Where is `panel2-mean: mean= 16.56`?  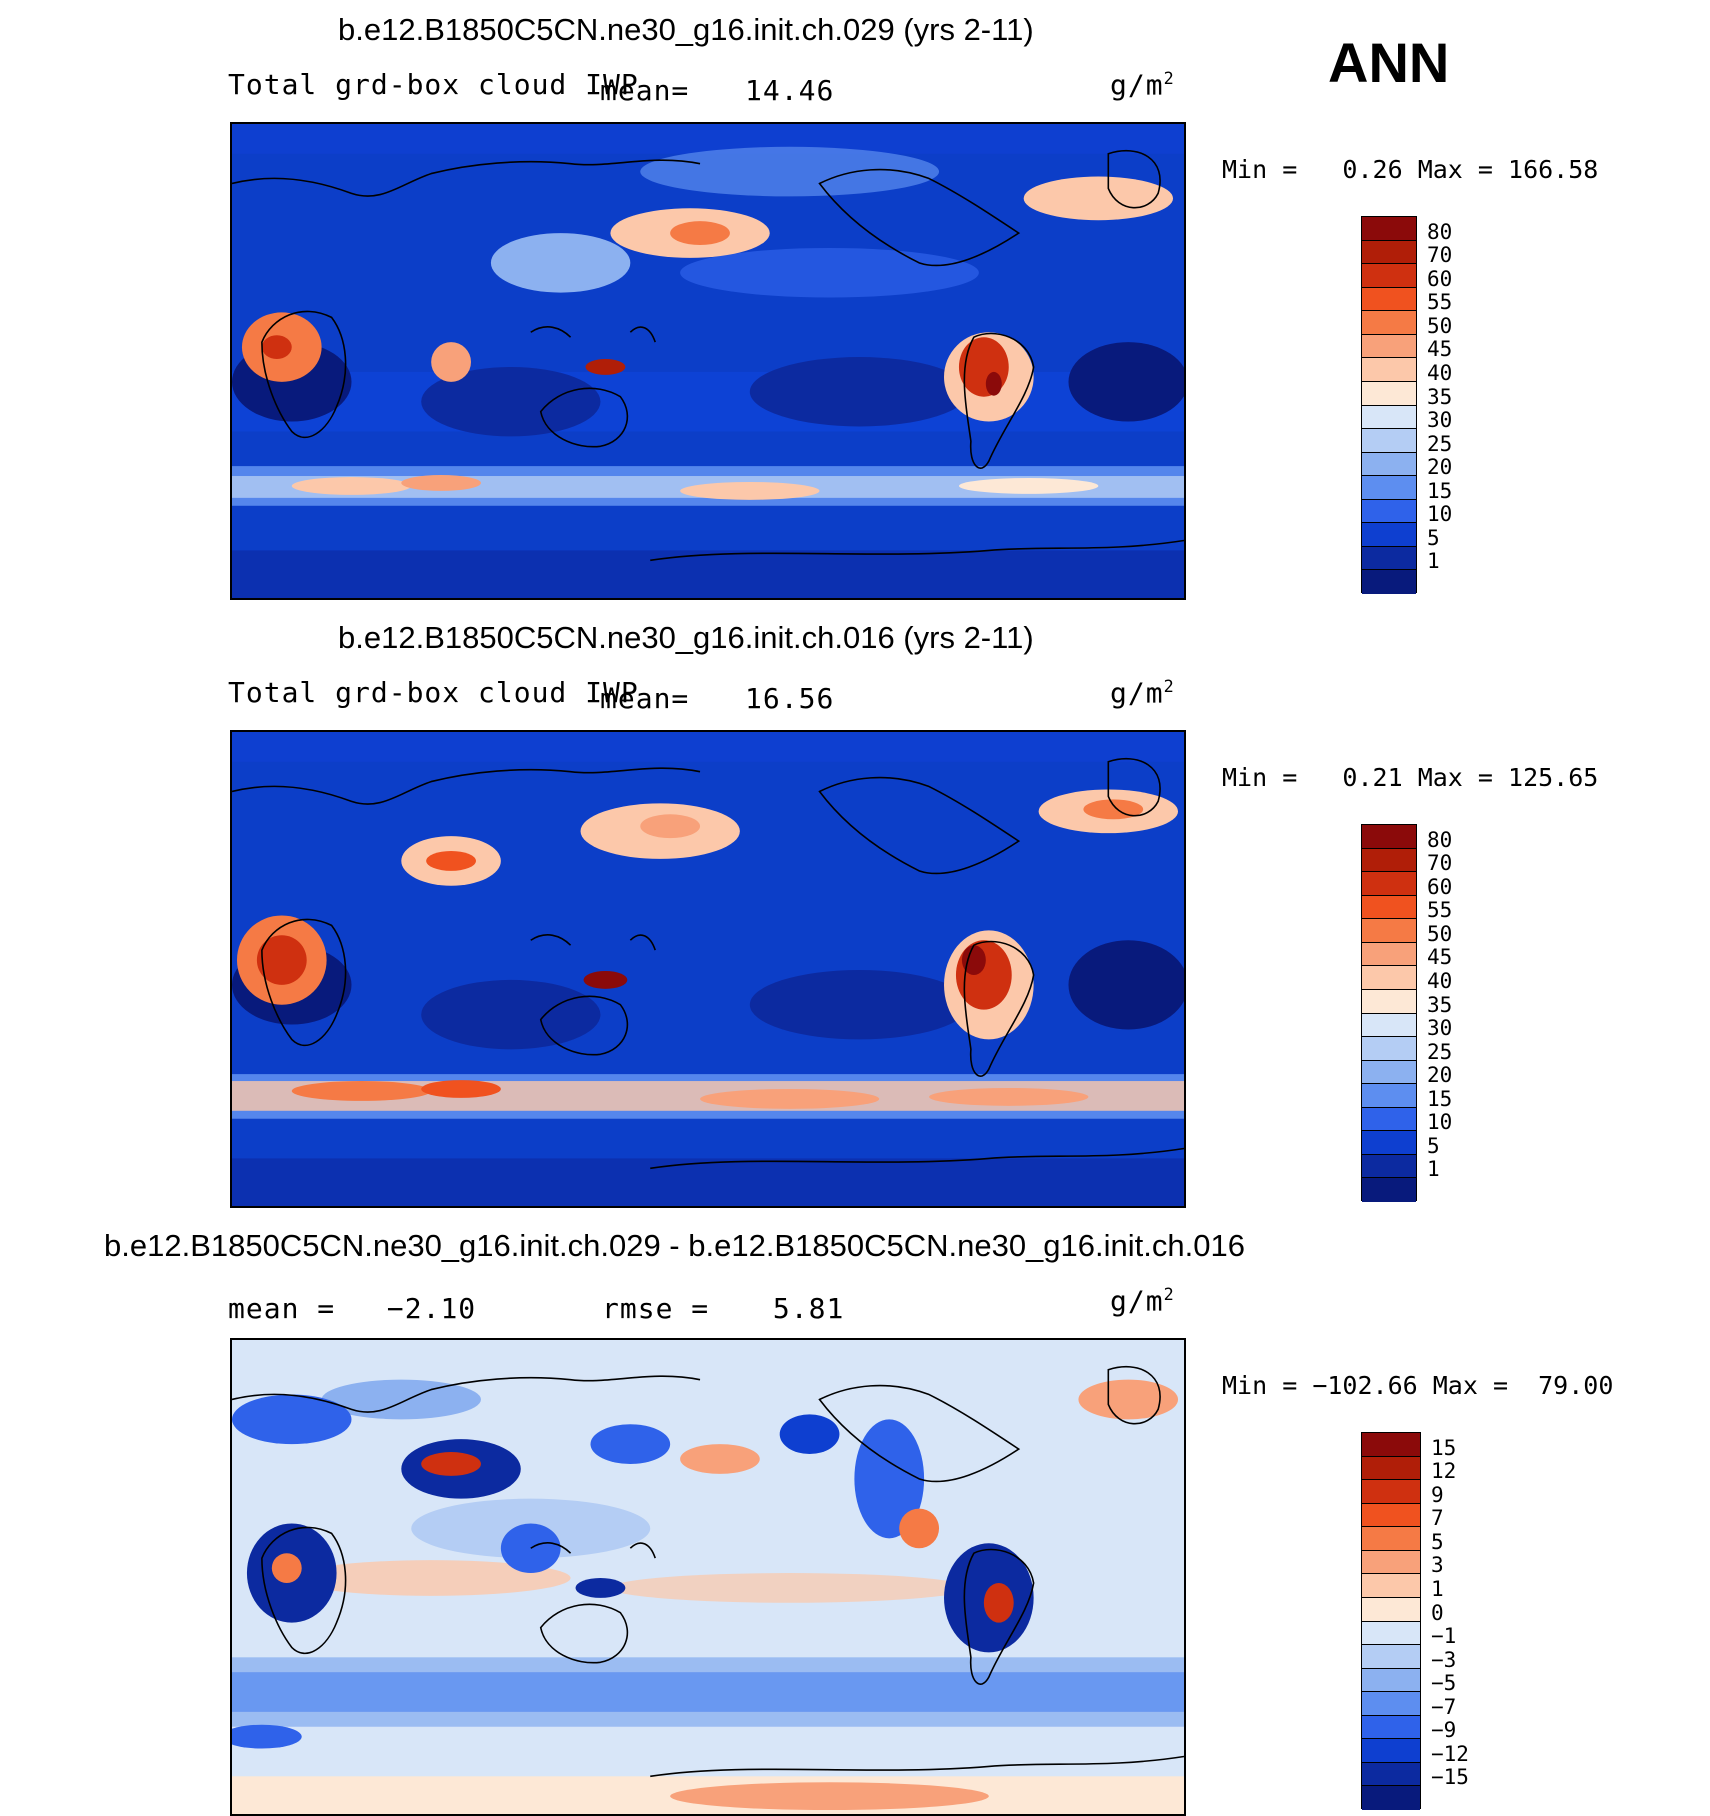 panel2-mean: mean= 16.56 is located at coordinates (717, 698).